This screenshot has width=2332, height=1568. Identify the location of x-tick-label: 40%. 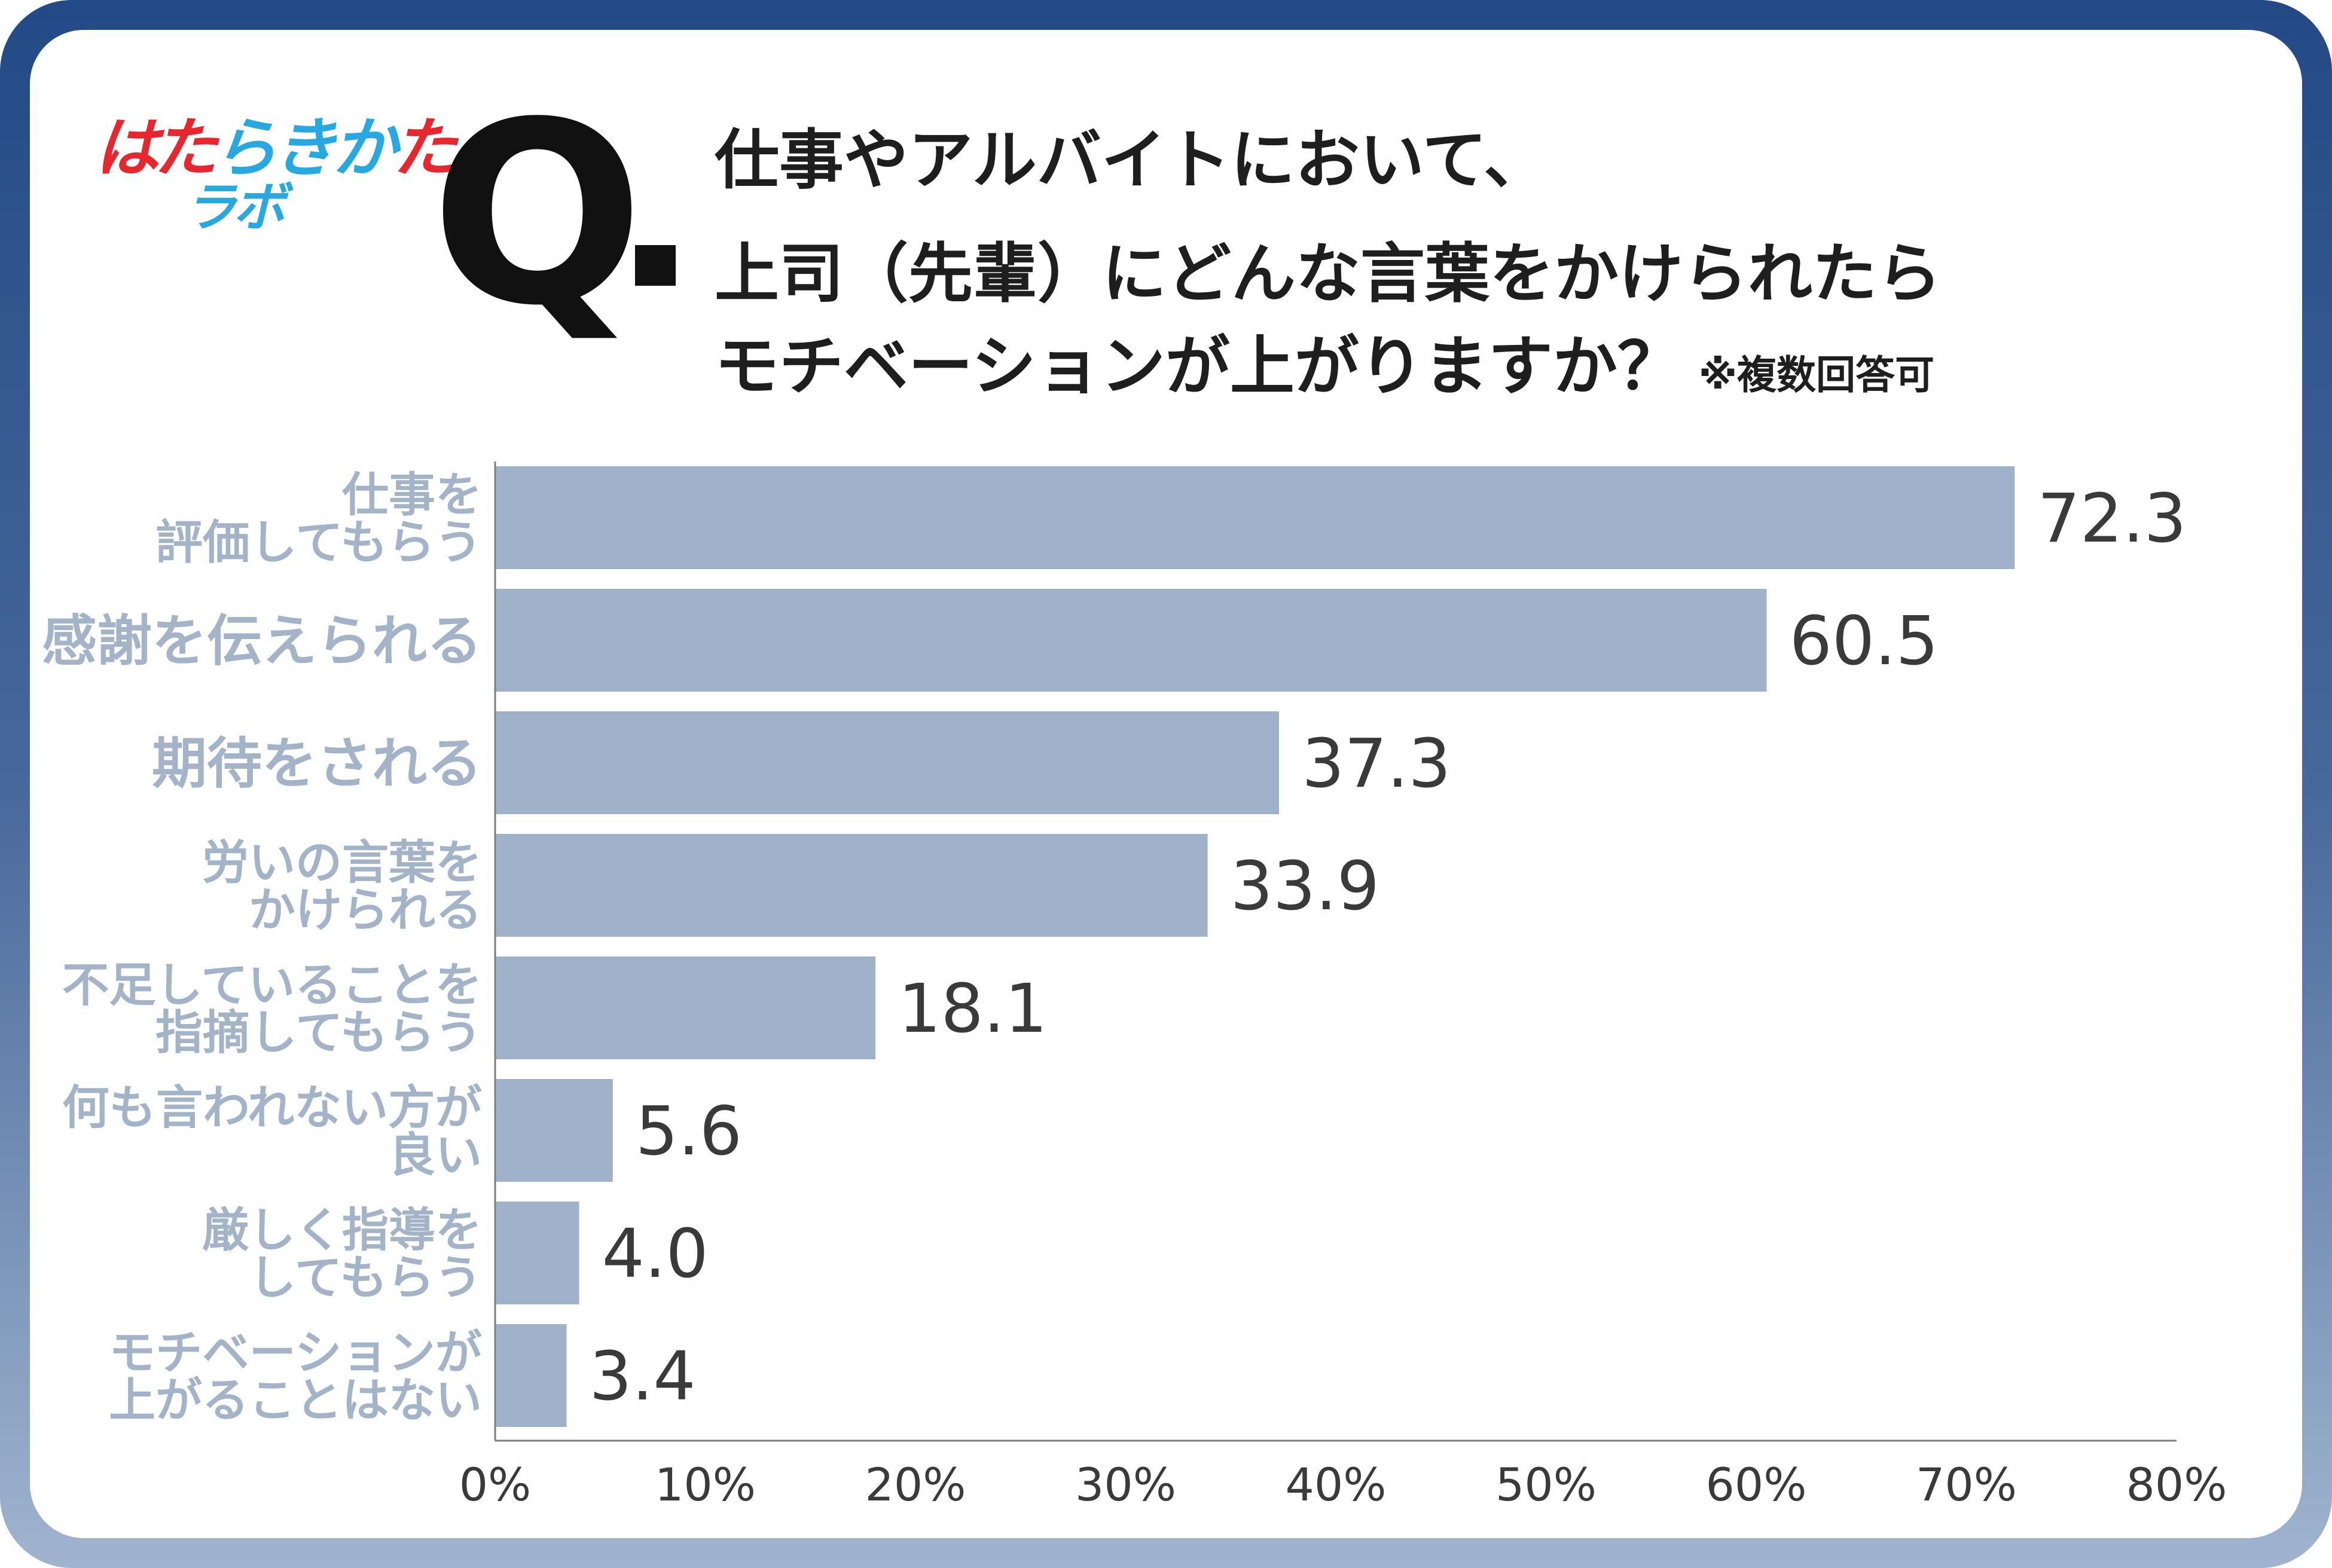
(1336, 1485).